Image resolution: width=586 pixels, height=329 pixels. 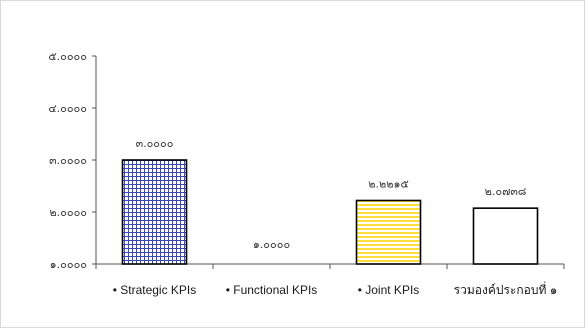 I want to click on y-tick-label: ๓.๐๐๐๐, so click(x=68, y=160).